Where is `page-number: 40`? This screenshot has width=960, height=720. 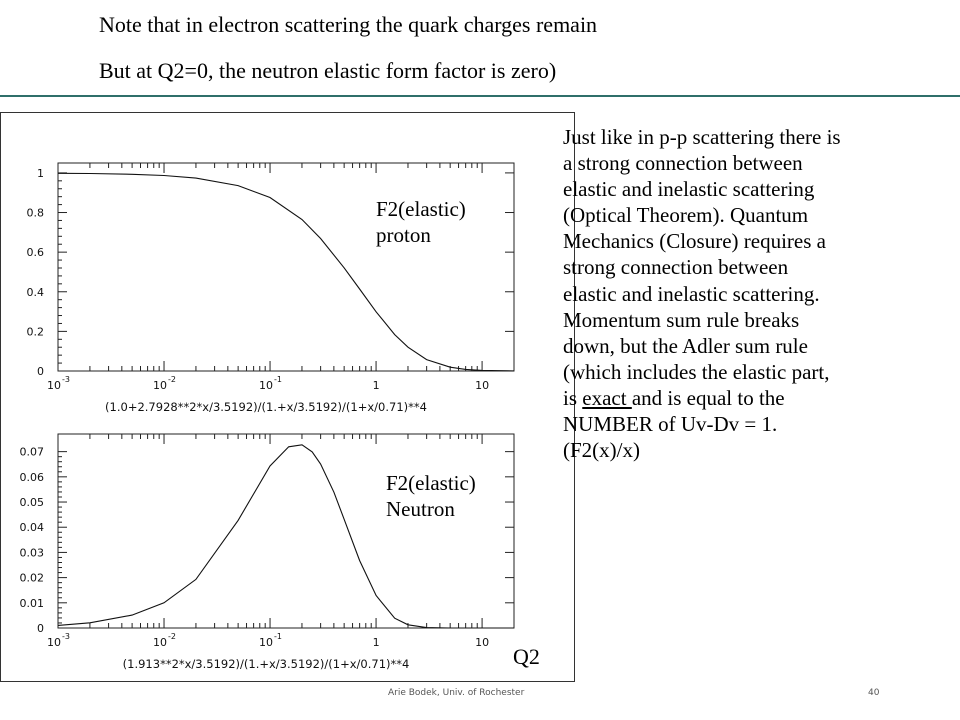 page-number: 40 is located at coordinates (874, 693).